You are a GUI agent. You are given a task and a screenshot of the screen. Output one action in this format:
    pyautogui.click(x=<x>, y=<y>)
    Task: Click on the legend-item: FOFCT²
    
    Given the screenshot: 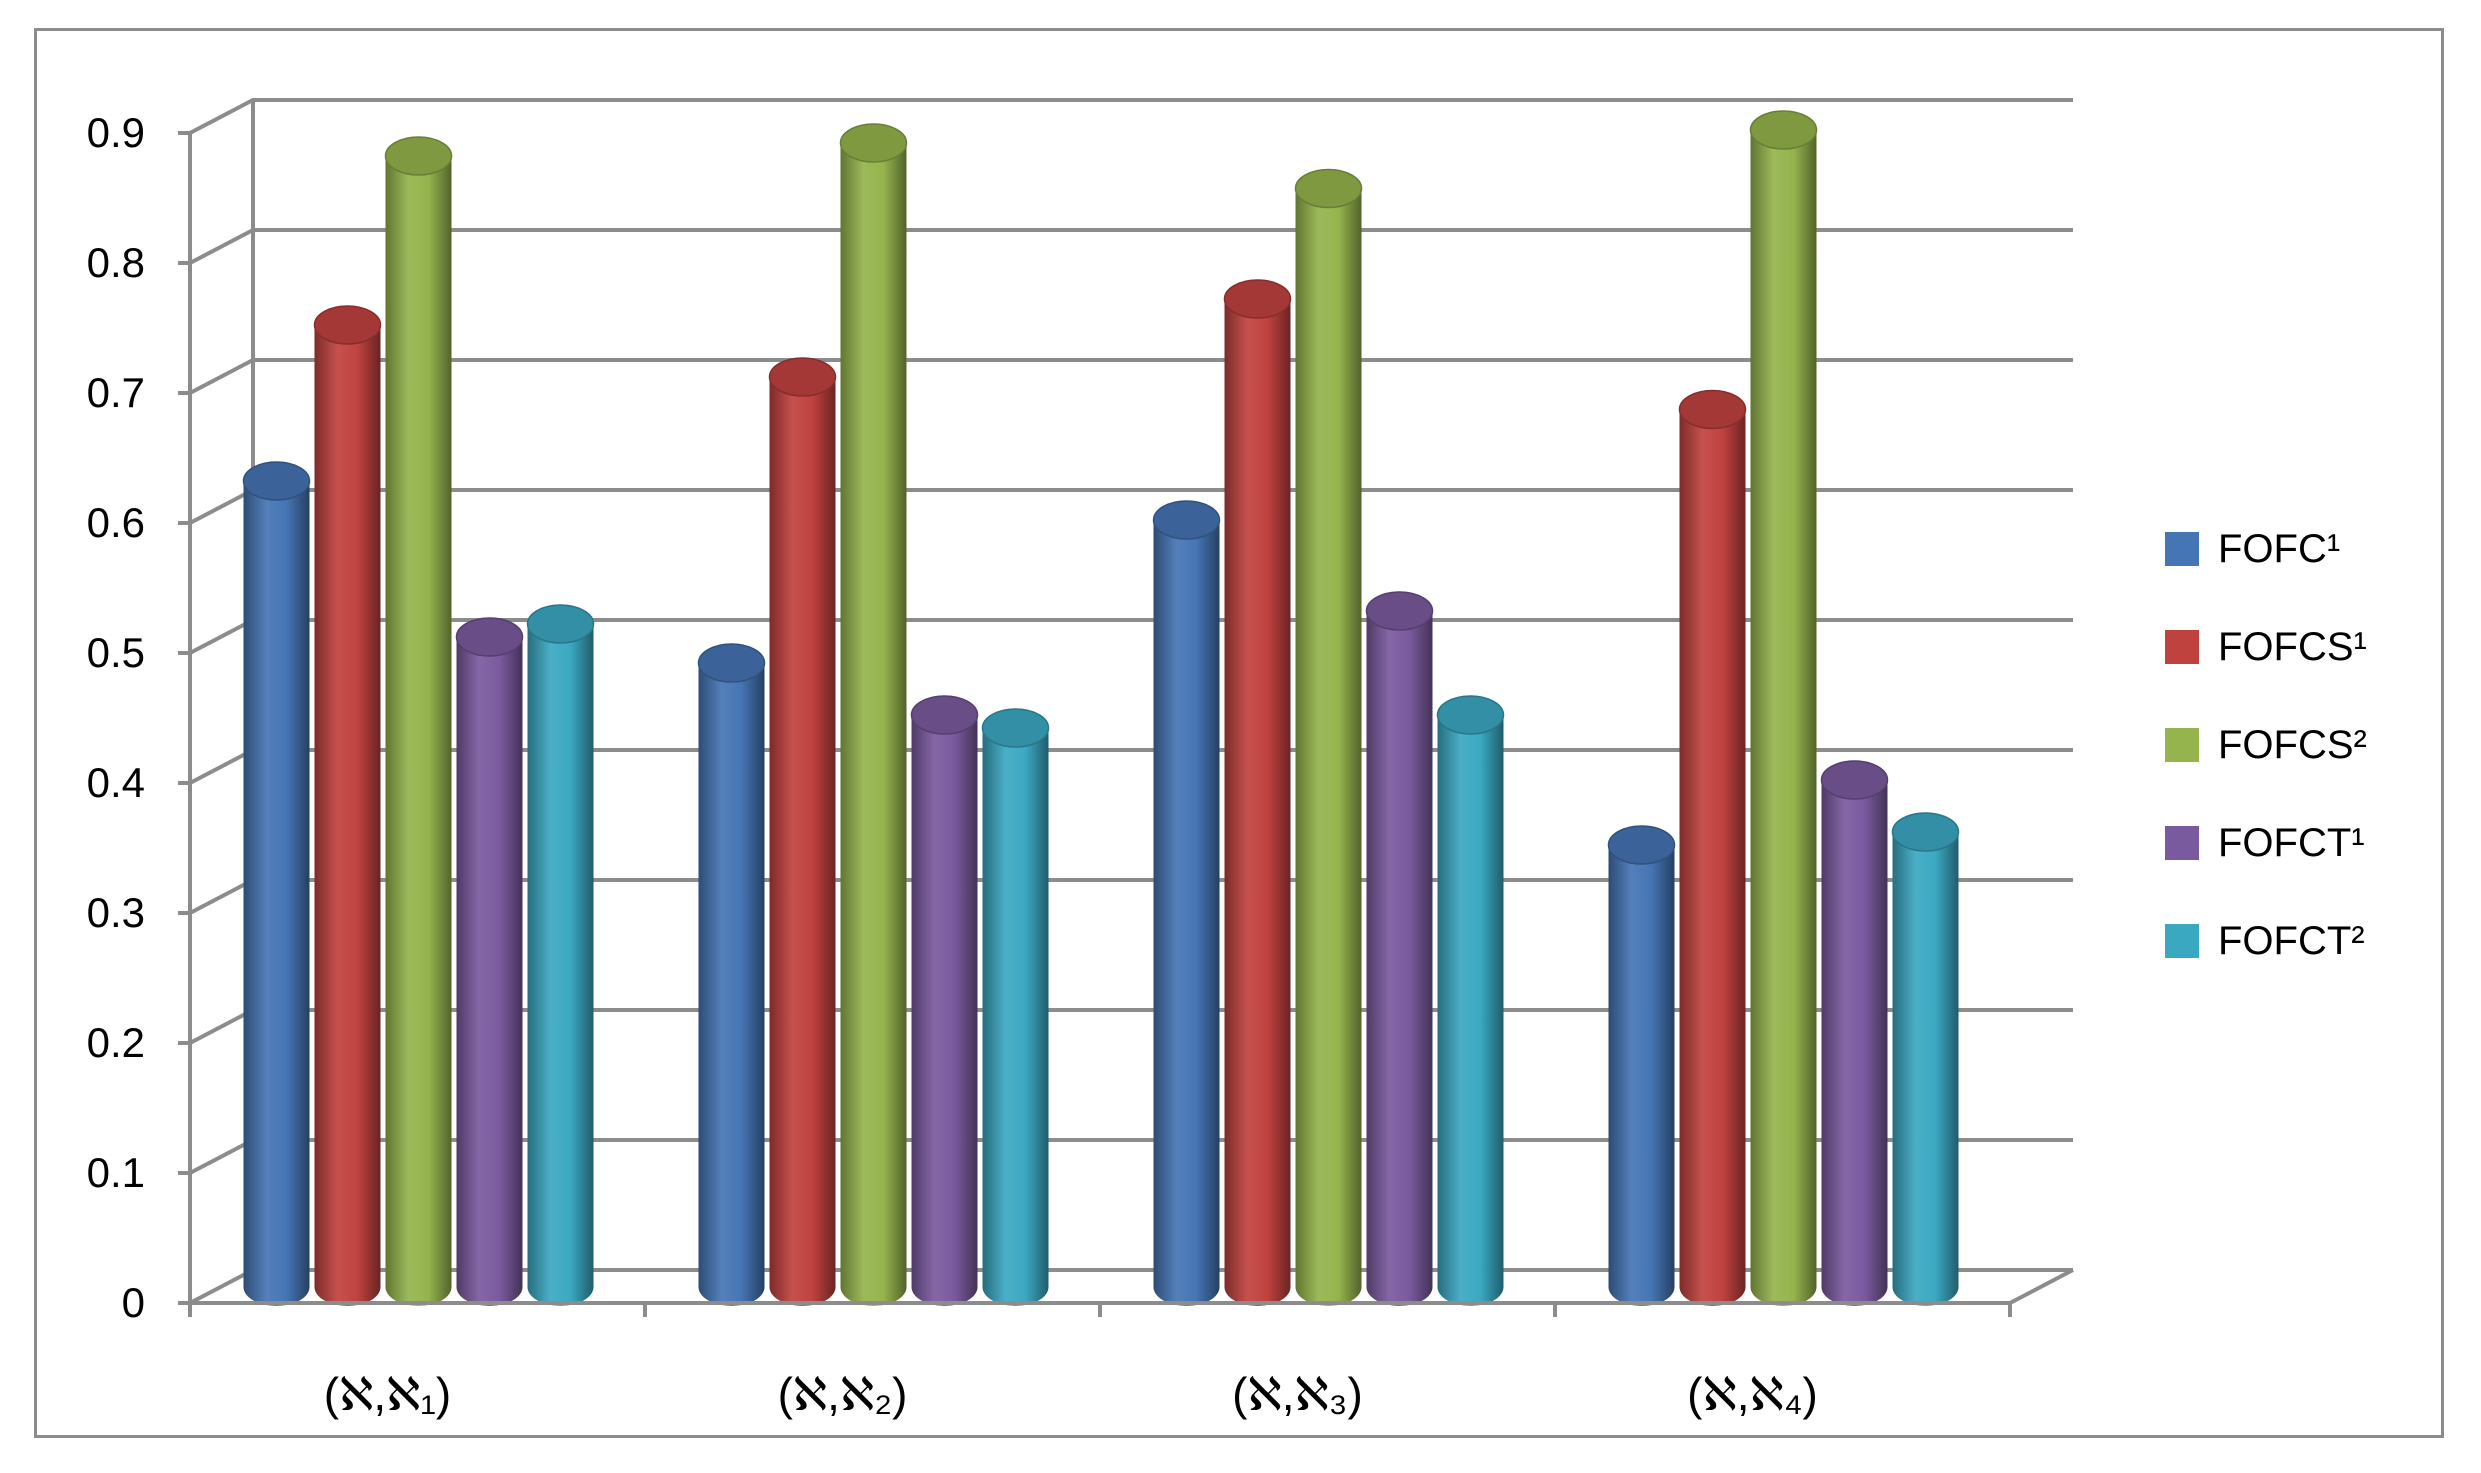 What is the action you would take?
    pyautogui.click(x=2265, y=941)
    